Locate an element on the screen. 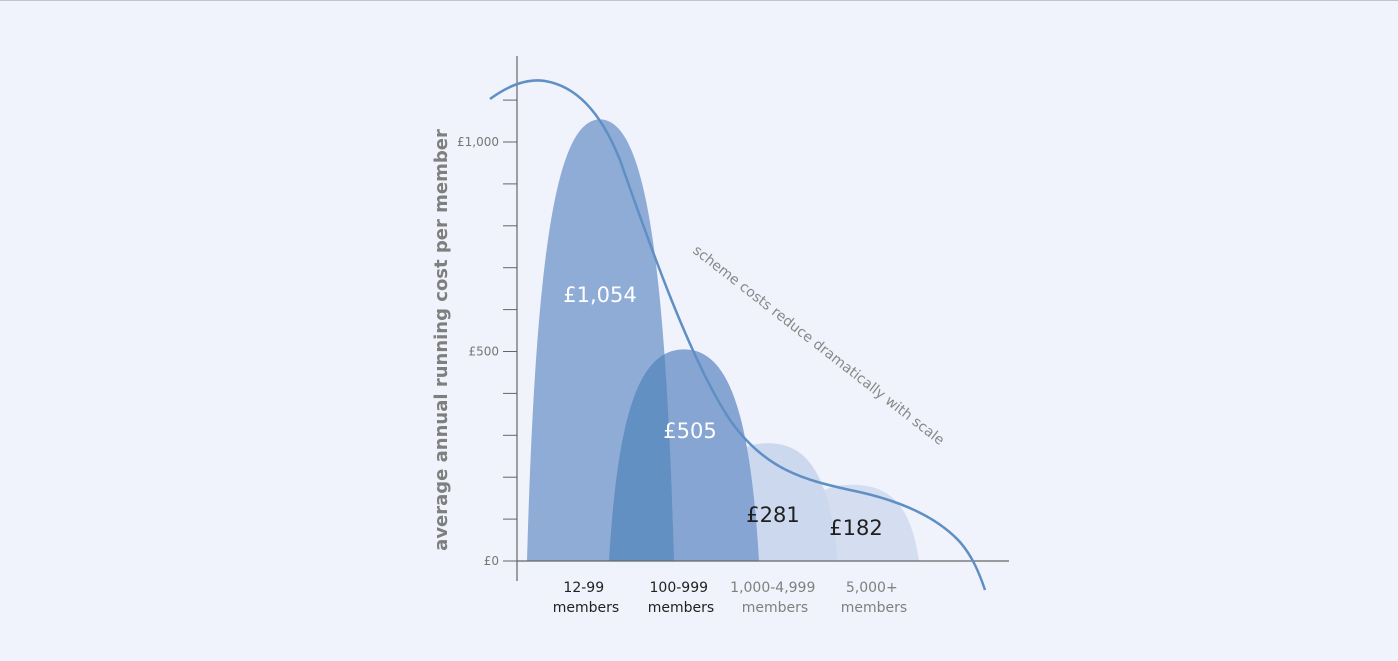 The height and width of the screenshot is (661, 1398). category-label-5000-plus-line1: 5,000+ is located at coordinates (872, 588).